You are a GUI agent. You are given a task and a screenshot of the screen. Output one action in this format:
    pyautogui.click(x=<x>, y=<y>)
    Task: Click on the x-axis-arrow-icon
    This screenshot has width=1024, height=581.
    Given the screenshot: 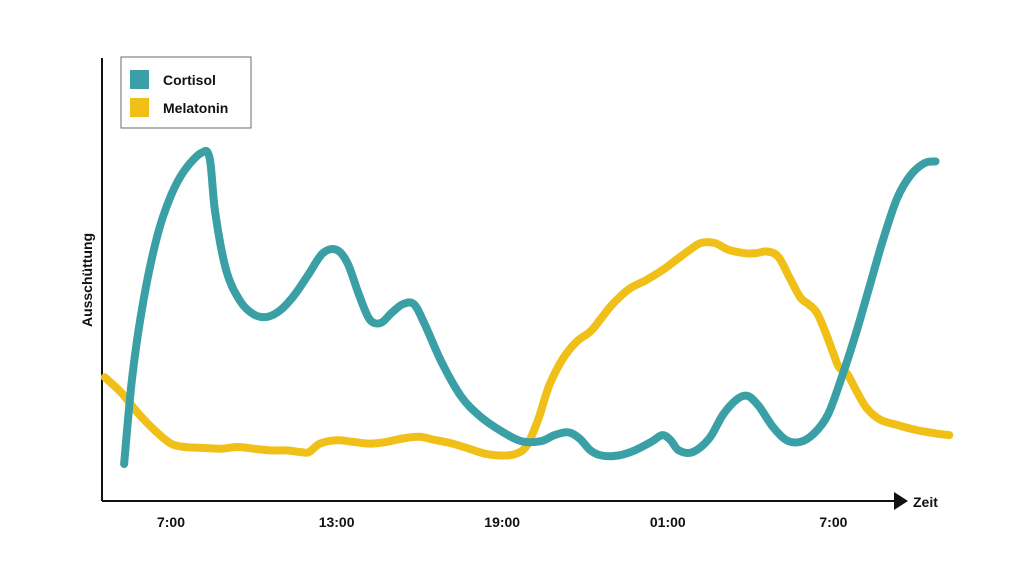 What is the action you would take?
    pyautogui.click(x=901, y=501)
    